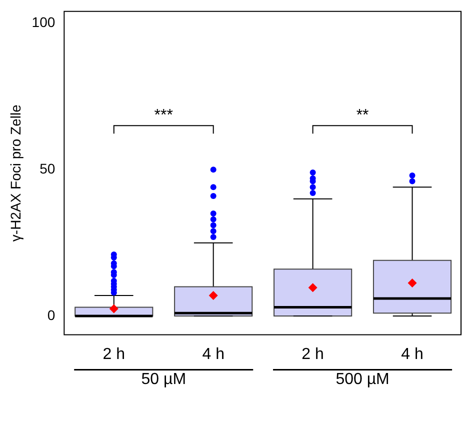  Describe the element at coordinates (163, 379) in the screenshot. I see `text: 50 µM` at that location.